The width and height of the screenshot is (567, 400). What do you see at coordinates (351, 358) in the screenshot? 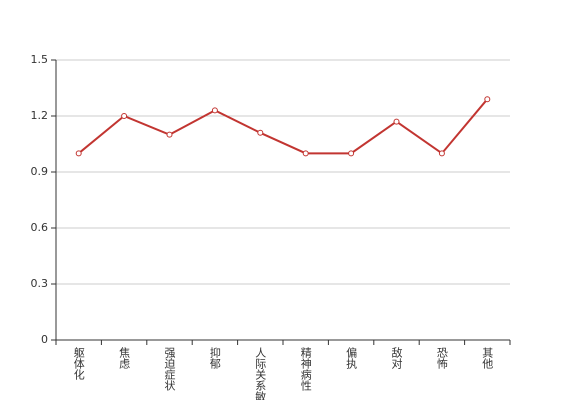
I see `x-tick-label: 偏执` at bounding box center [351, 358].